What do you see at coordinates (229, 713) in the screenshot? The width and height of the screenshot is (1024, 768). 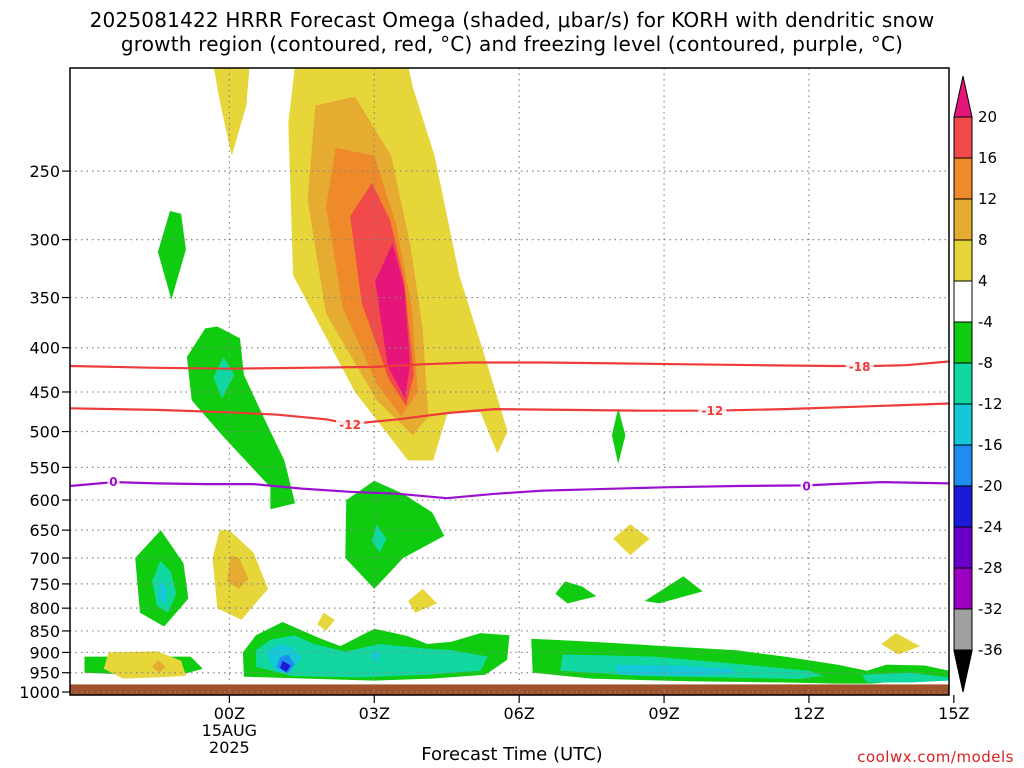 I see `x-tick-label: 00Z` at bounding box center [229, 713].